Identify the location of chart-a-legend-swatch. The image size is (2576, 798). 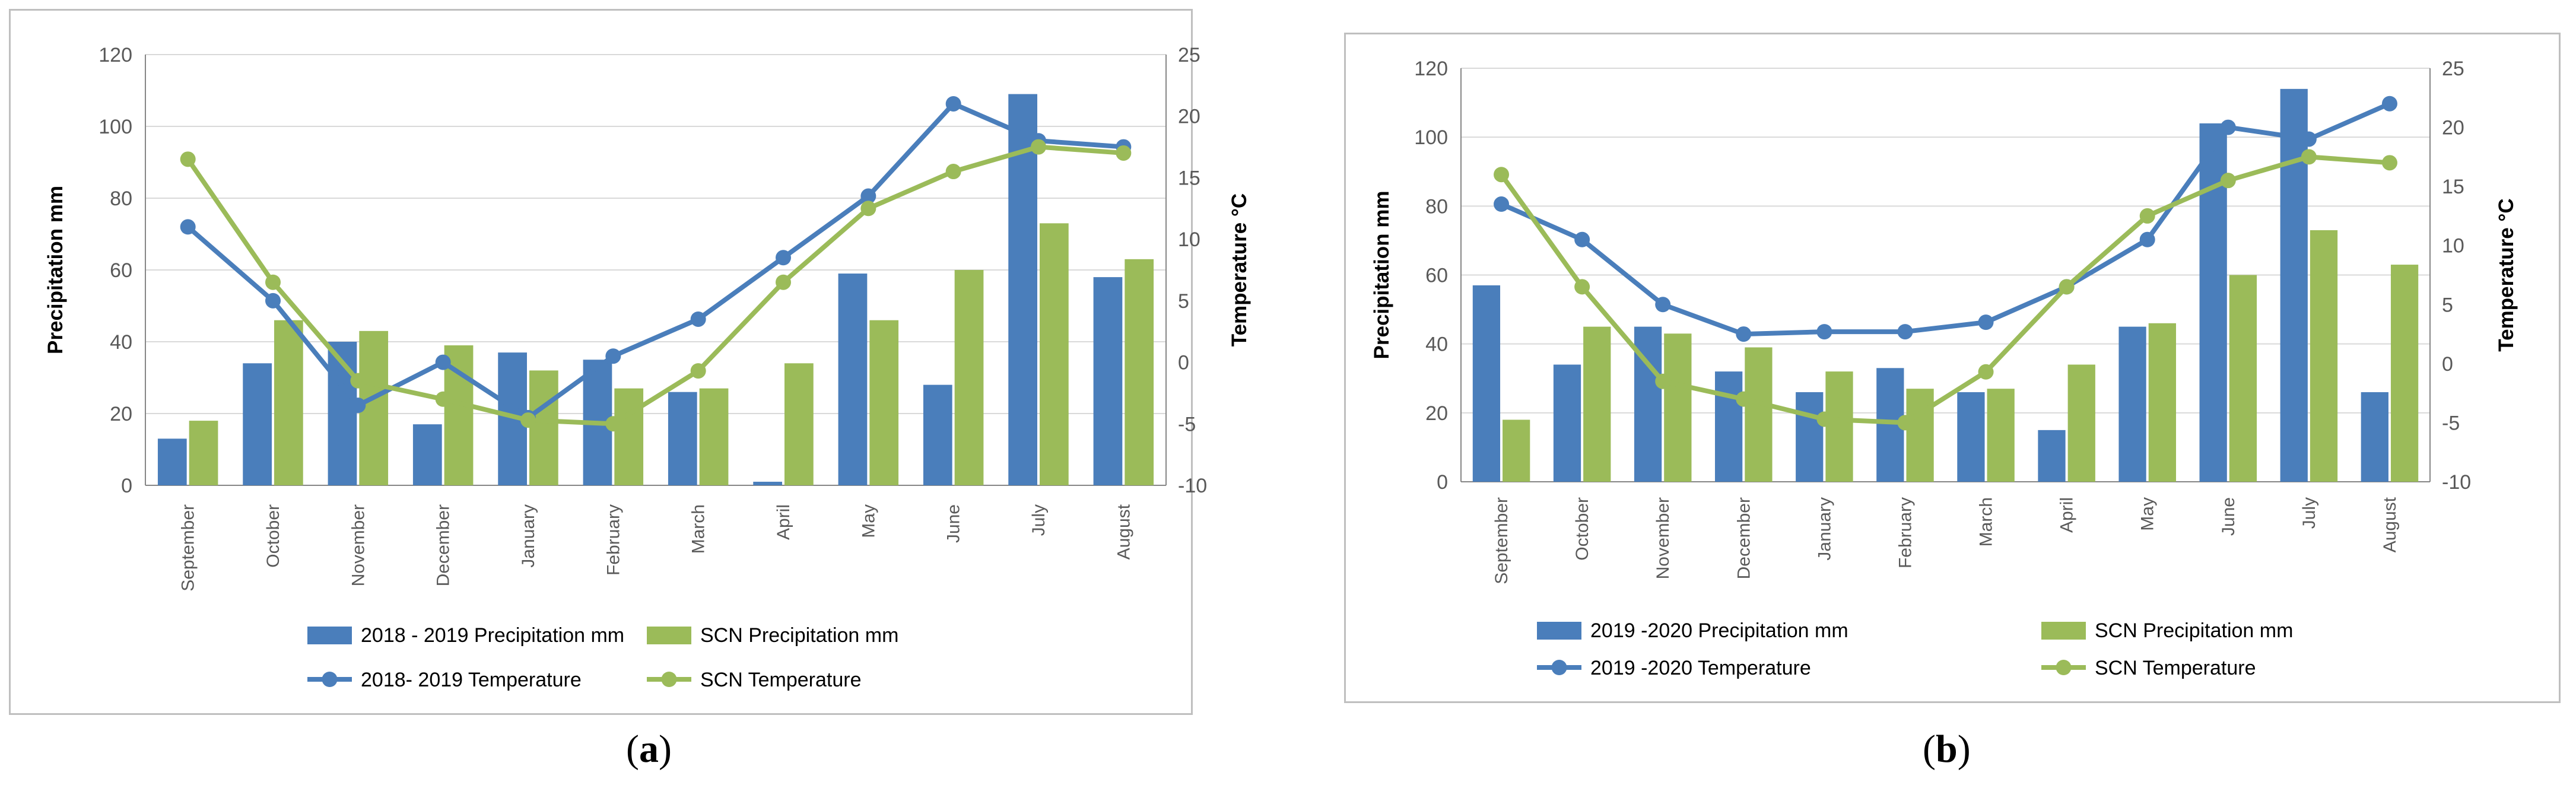
(329, 635).